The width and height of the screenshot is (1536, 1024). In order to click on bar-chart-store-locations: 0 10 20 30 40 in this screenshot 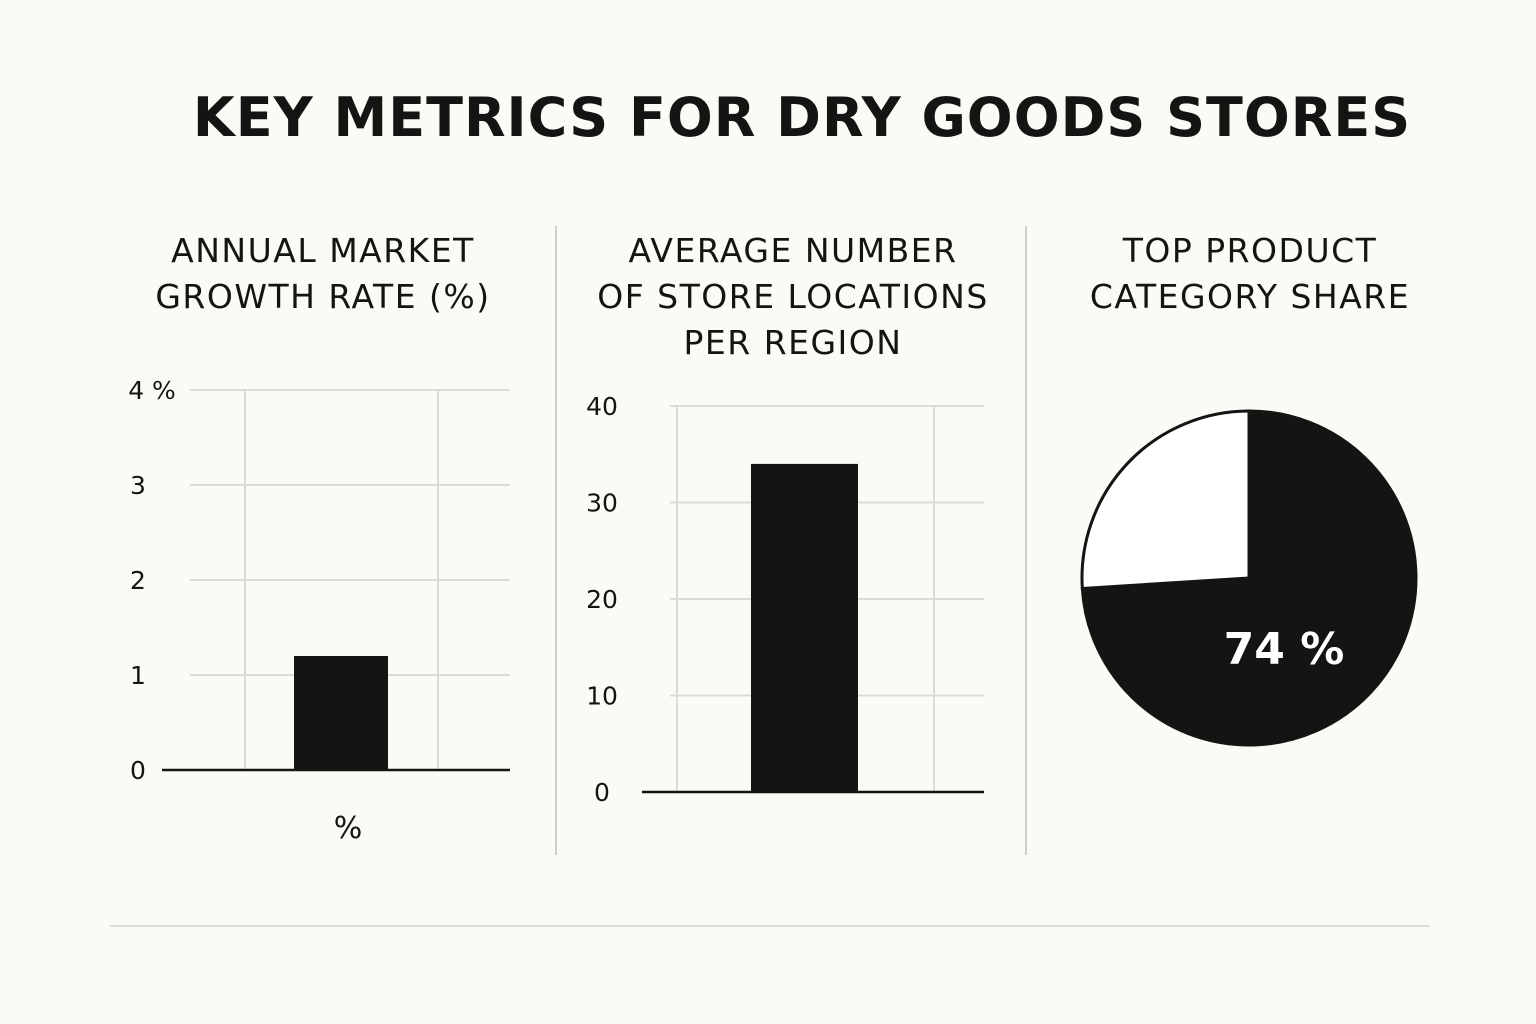, I will do `click(785, 599)`.